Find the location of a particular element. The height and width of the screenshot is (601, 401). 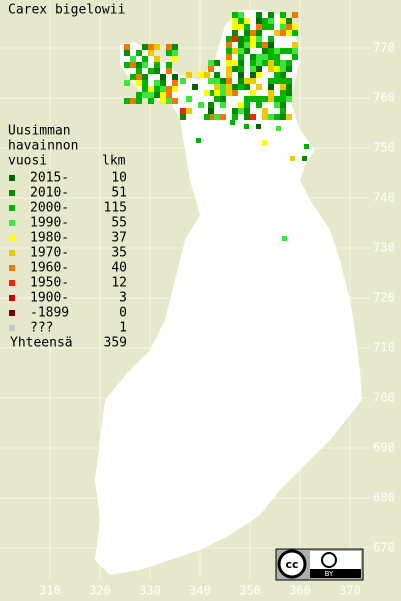

y-label: 670 is located at coordinates (384, 548).